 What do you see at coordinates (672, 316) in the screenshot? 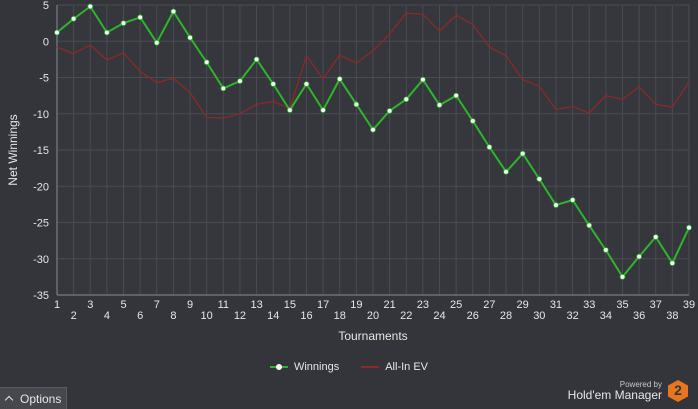
I see `x-tick-label: 38` at bounding box center [672, 316].